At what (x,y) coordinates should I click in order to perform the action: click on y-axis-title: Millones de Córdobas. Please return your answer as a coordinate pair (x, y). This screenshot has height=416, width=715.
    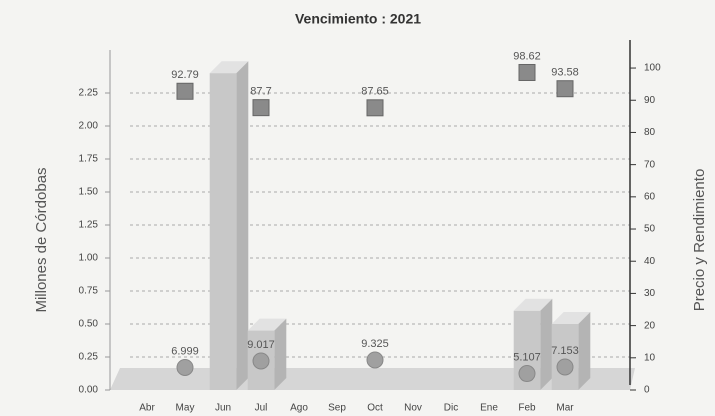
    Looking at the image, I should click on (41, 239).